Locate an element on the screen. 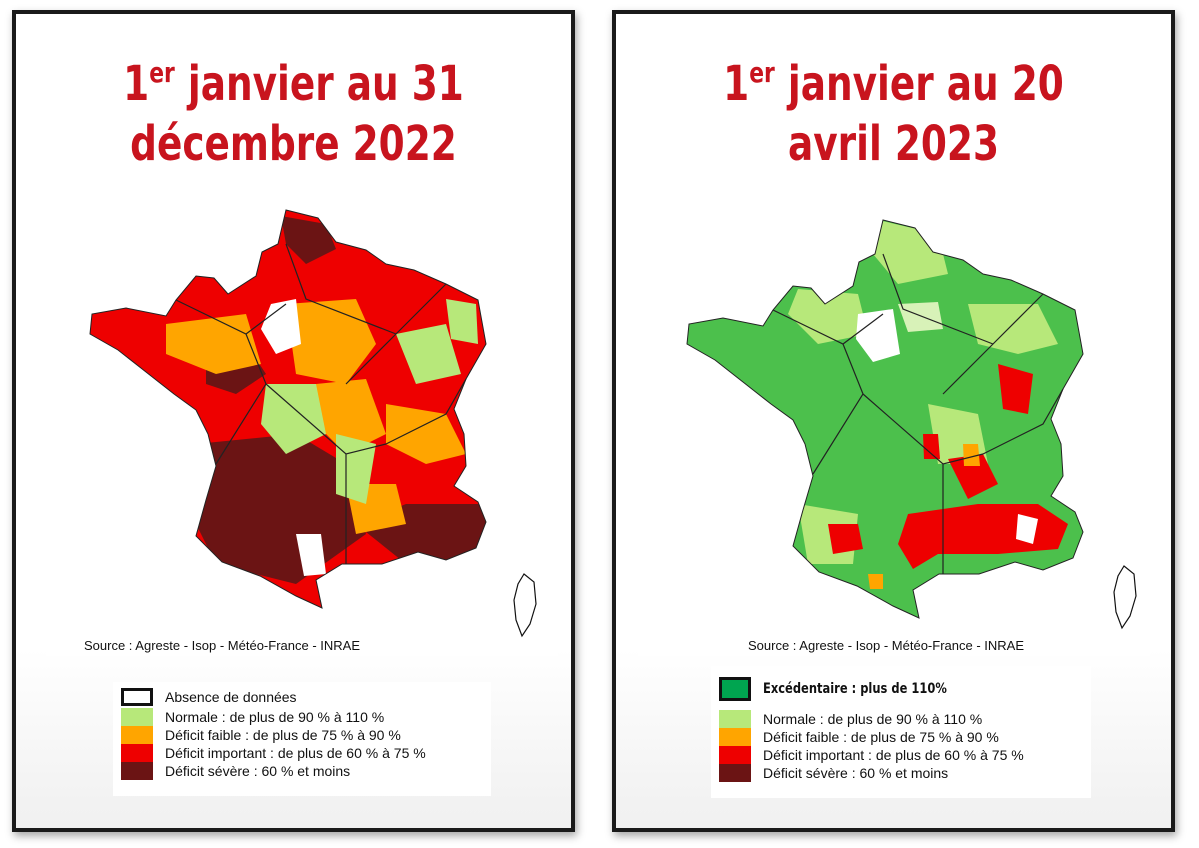  legend-item: Excédentaire : plus de 110% is located at coordinates (901, 689).